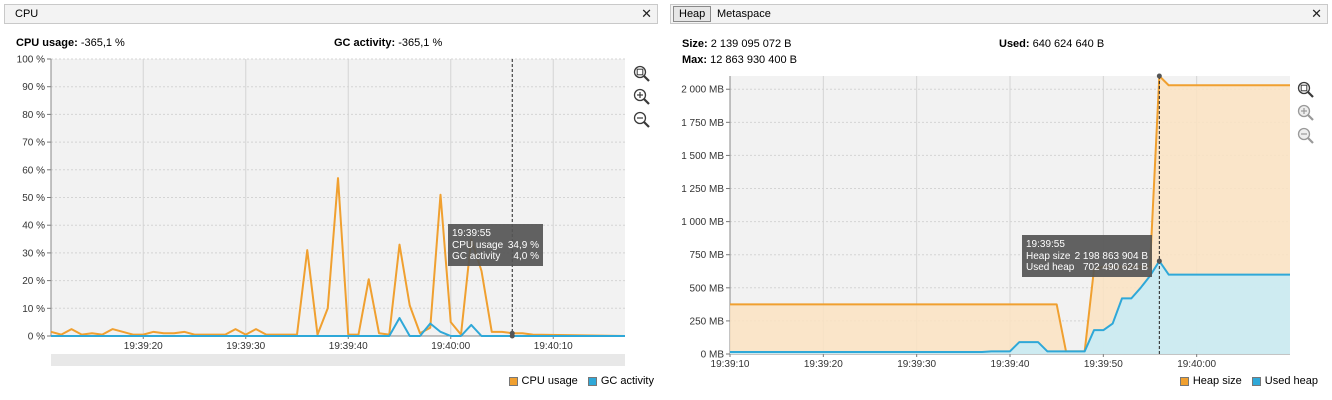  Describe the element at coordinates (476, 256) in the screenshot. I see `cpu-tooltip-label: GC activity` at that location.